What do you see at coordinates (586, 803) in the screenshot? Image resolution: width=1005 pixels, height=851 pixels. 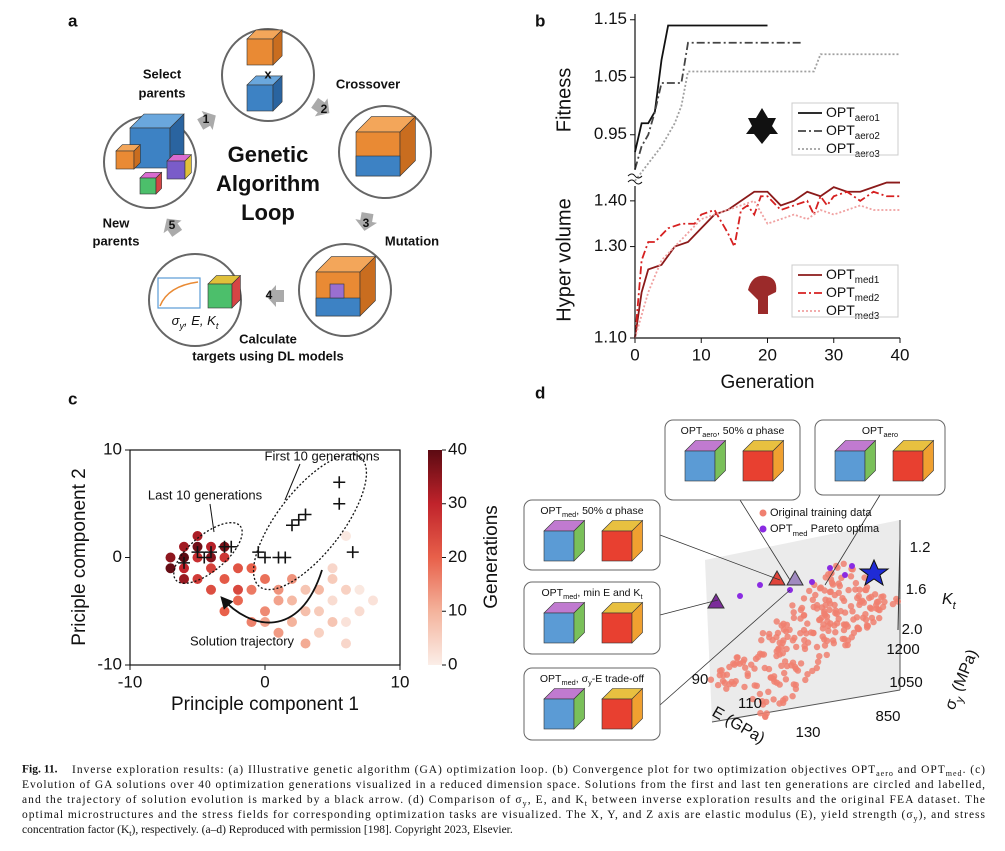 I see `caption-line-part: t` at bounding box center [586, 803].